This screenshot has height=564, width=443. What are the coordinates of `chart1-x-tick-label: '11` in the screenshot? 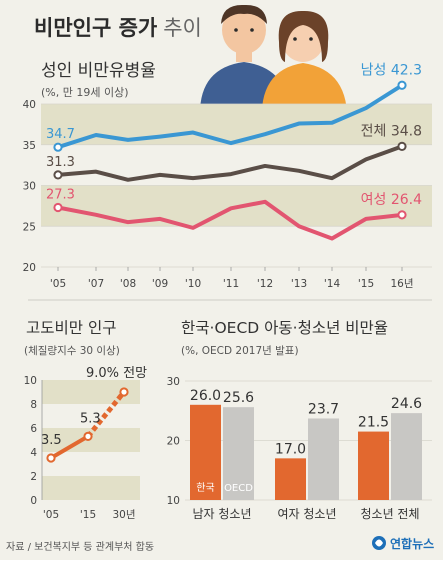 It's located at (231, 284).